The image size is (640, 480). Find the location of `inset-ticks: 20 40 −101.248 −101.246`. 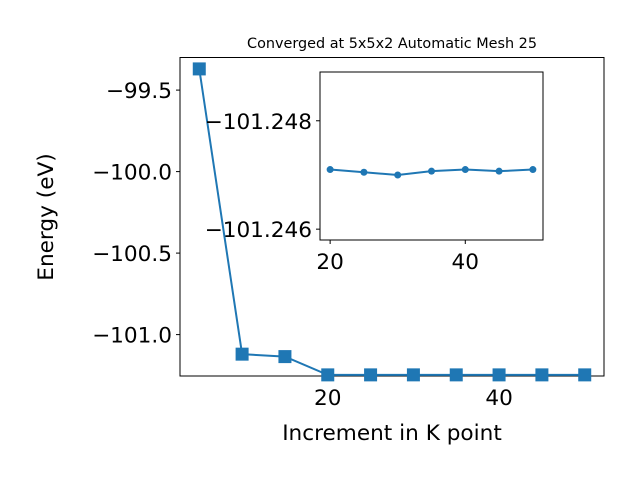

inset-ticks: 20 40 −101.248 −101.246 is located at coordinates (342, 192).